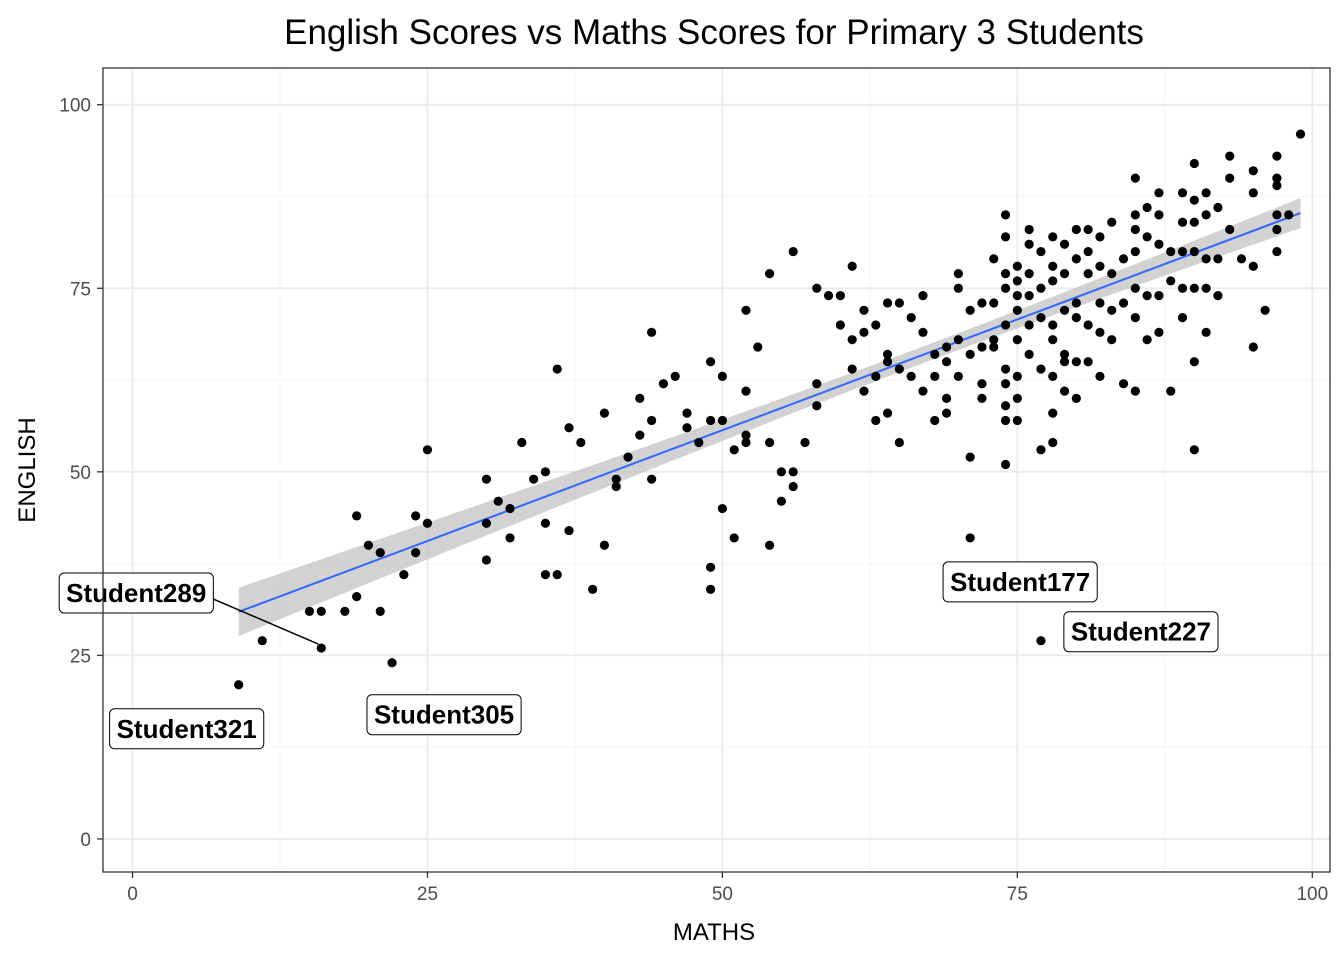 This screenshot has width=1344, height=960. I want to click on y-tick-label: 100, so click(75, 106).